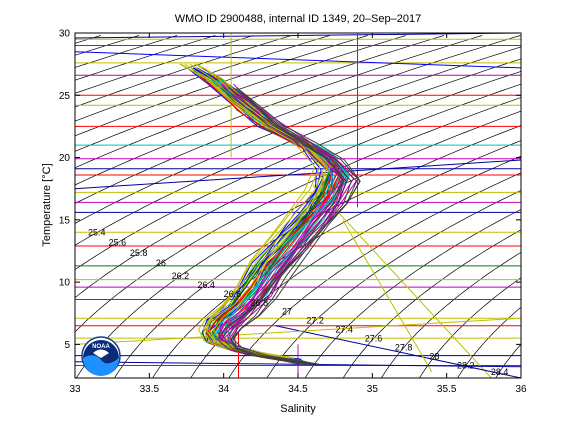 The width and height of the screenshot is (576, 432). Describe the element at coordinates (287, 312) in the screenshot. I see `density-label: 27` at that location.